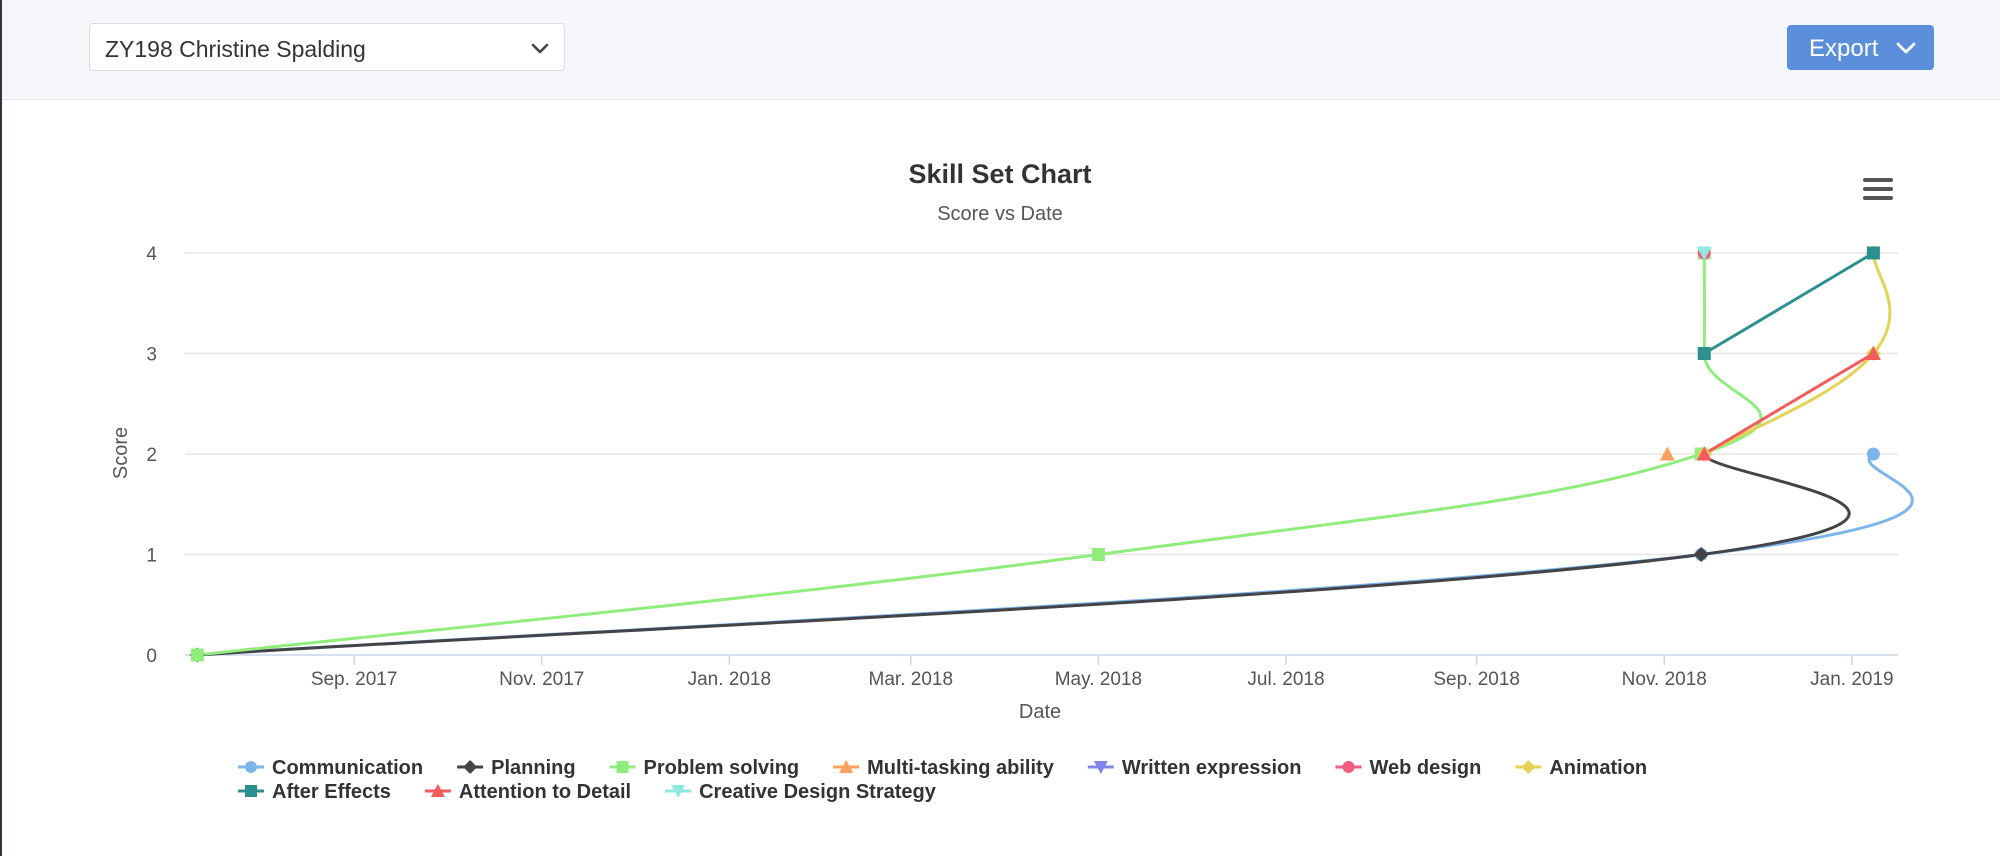  What do you see at coordinates (1285, 679) in the screenshot?
I see `x-tick-label: Jul. 2018` at bounding box center [1285, 679].